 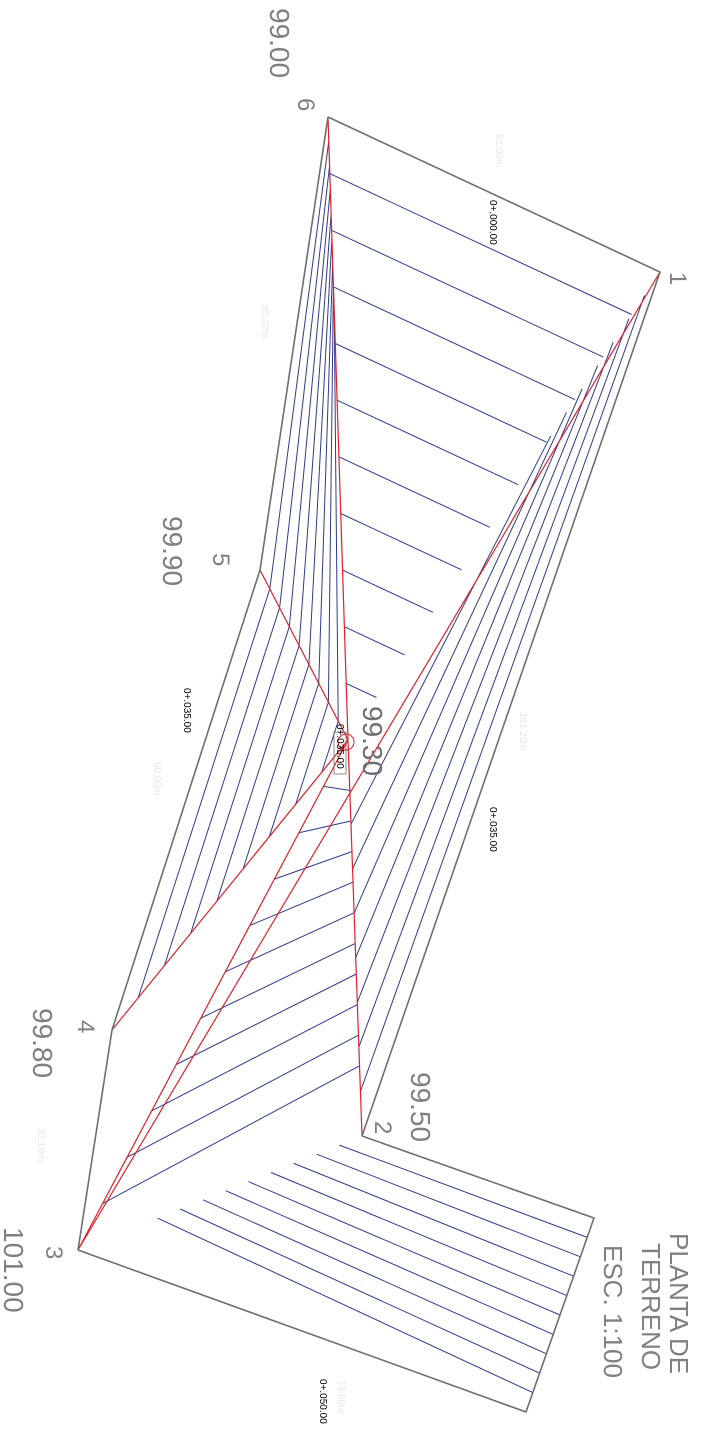 I want to click on vertex-1-label: 1, so click(x=677, y=278).